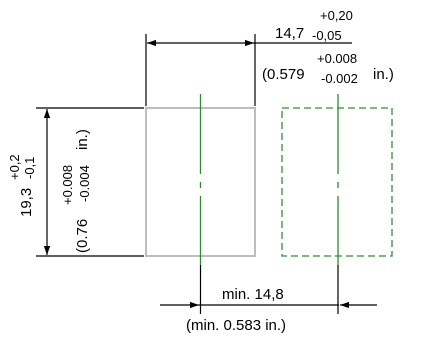 The width and height of the screenshot is (421, 341). Describe the element at coordinates (253, 294) in the screenshot. I see `pitch-value: min. 14,8` at that location.